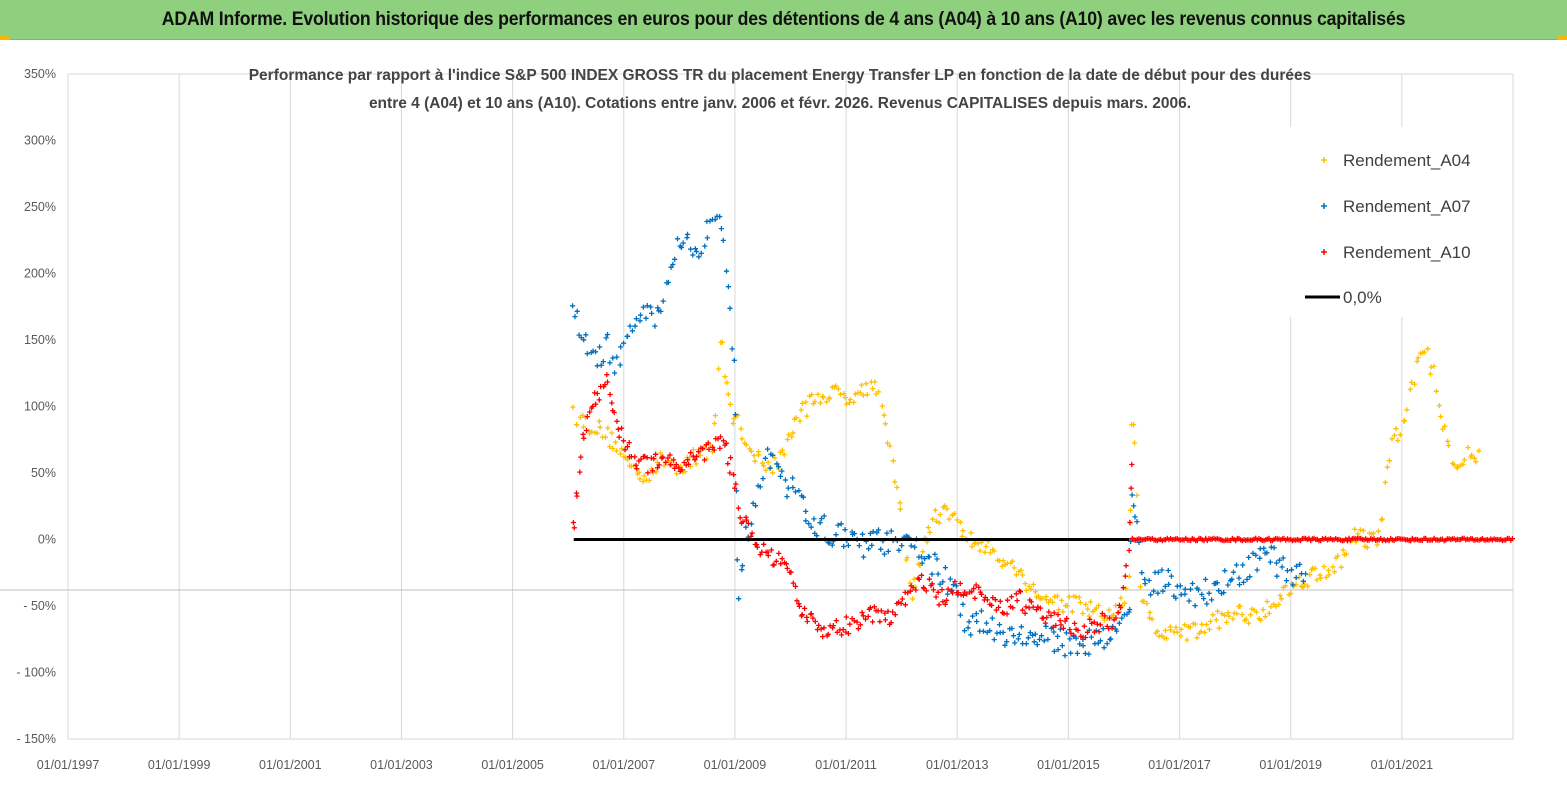 The width and height of the screenshot is (1567, 790). I want to click on corner-mark-left, so click(5, 38).